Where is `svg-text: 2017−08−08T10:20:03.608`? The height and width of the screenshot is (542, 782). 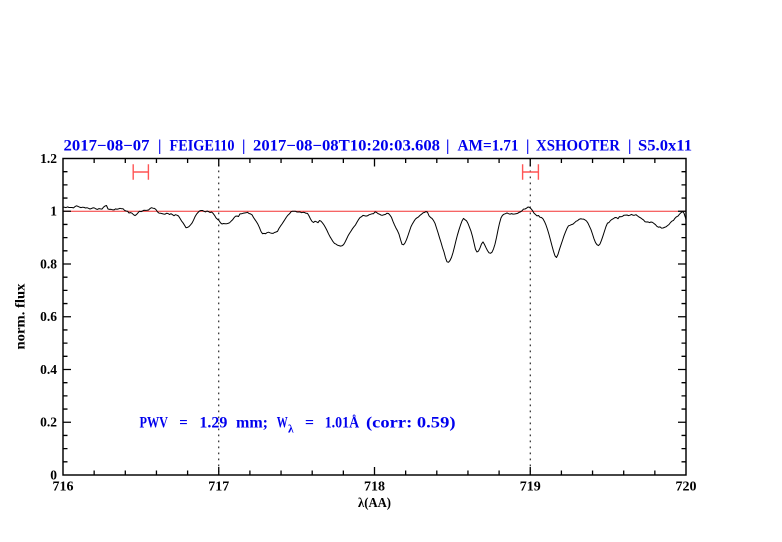 svg-text: 2017−08−08T10:20:03.608 is located at coordinates (346, 145).